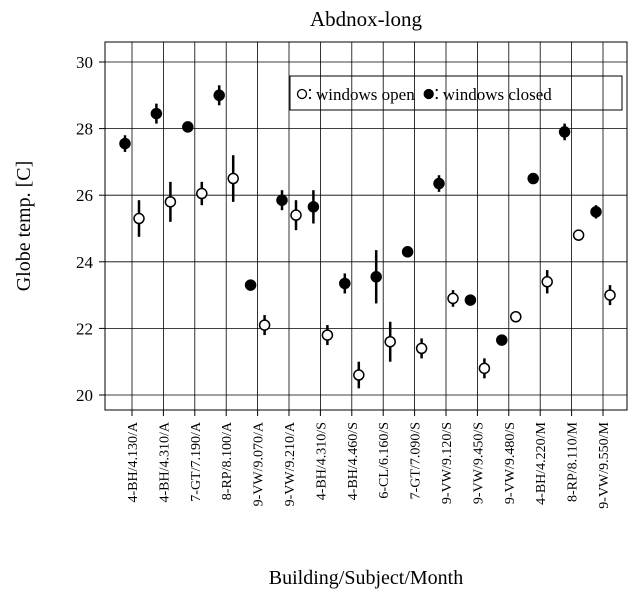 This screenshot has width=640, height=594. Describe the element at coordinates (604, 464) in the screenshot. I see `x-tick-label: 9-VW/9.550/M` at that location.